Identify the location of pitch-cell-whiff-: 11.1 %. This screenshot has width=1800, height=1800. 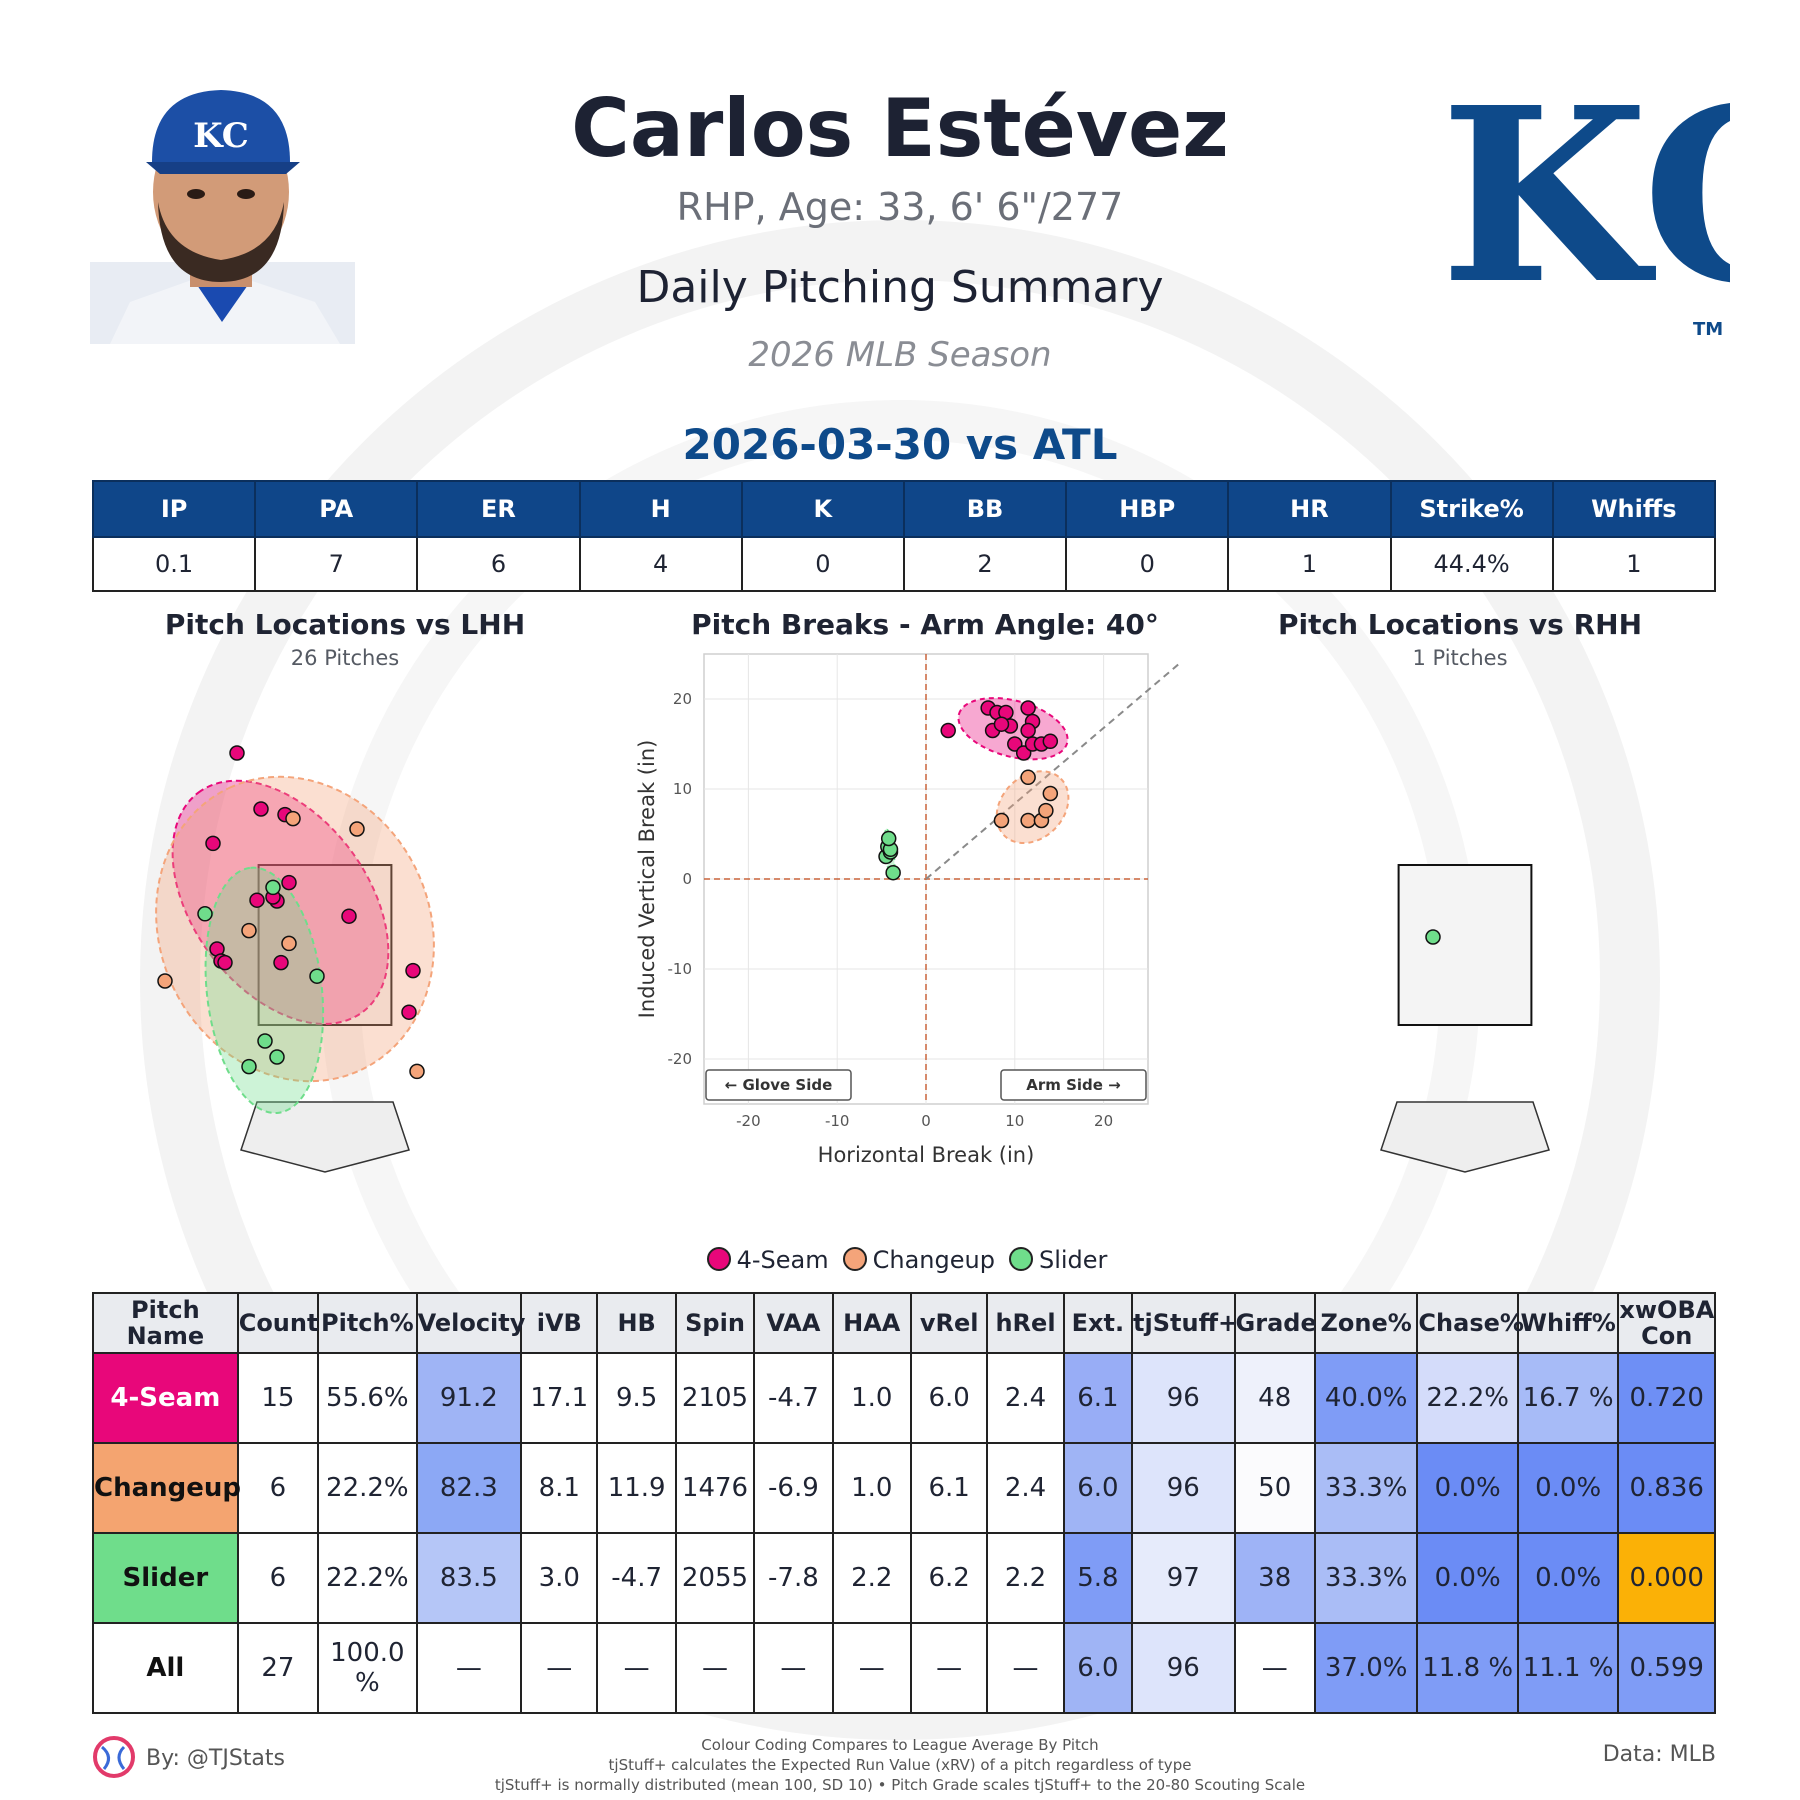
(1568, 1668).